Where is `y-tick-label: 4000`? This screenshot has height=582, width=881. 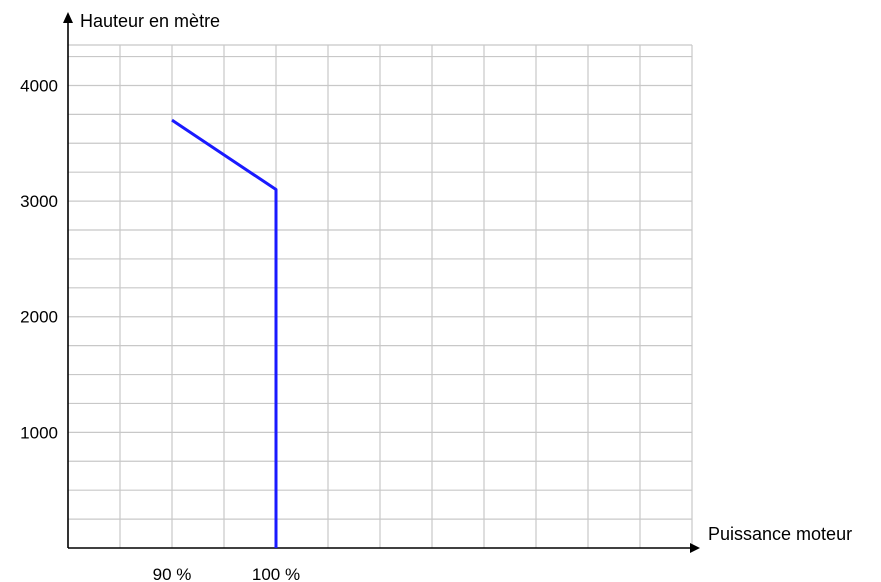
y-tick-label: 4000 is located at coordinates (39, 85).